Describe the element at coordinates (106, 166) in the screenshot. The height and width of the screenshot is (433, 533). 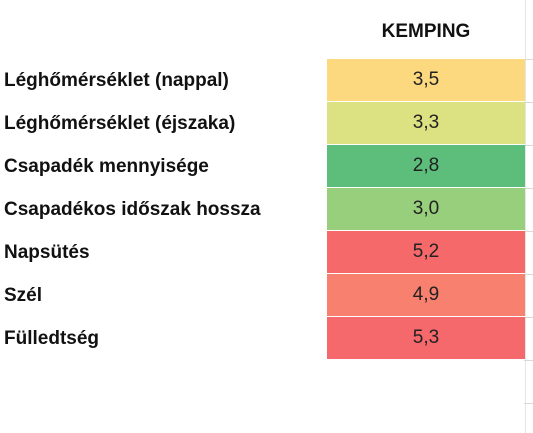
I see `row-label: Csapadék mennyisége` at that location.